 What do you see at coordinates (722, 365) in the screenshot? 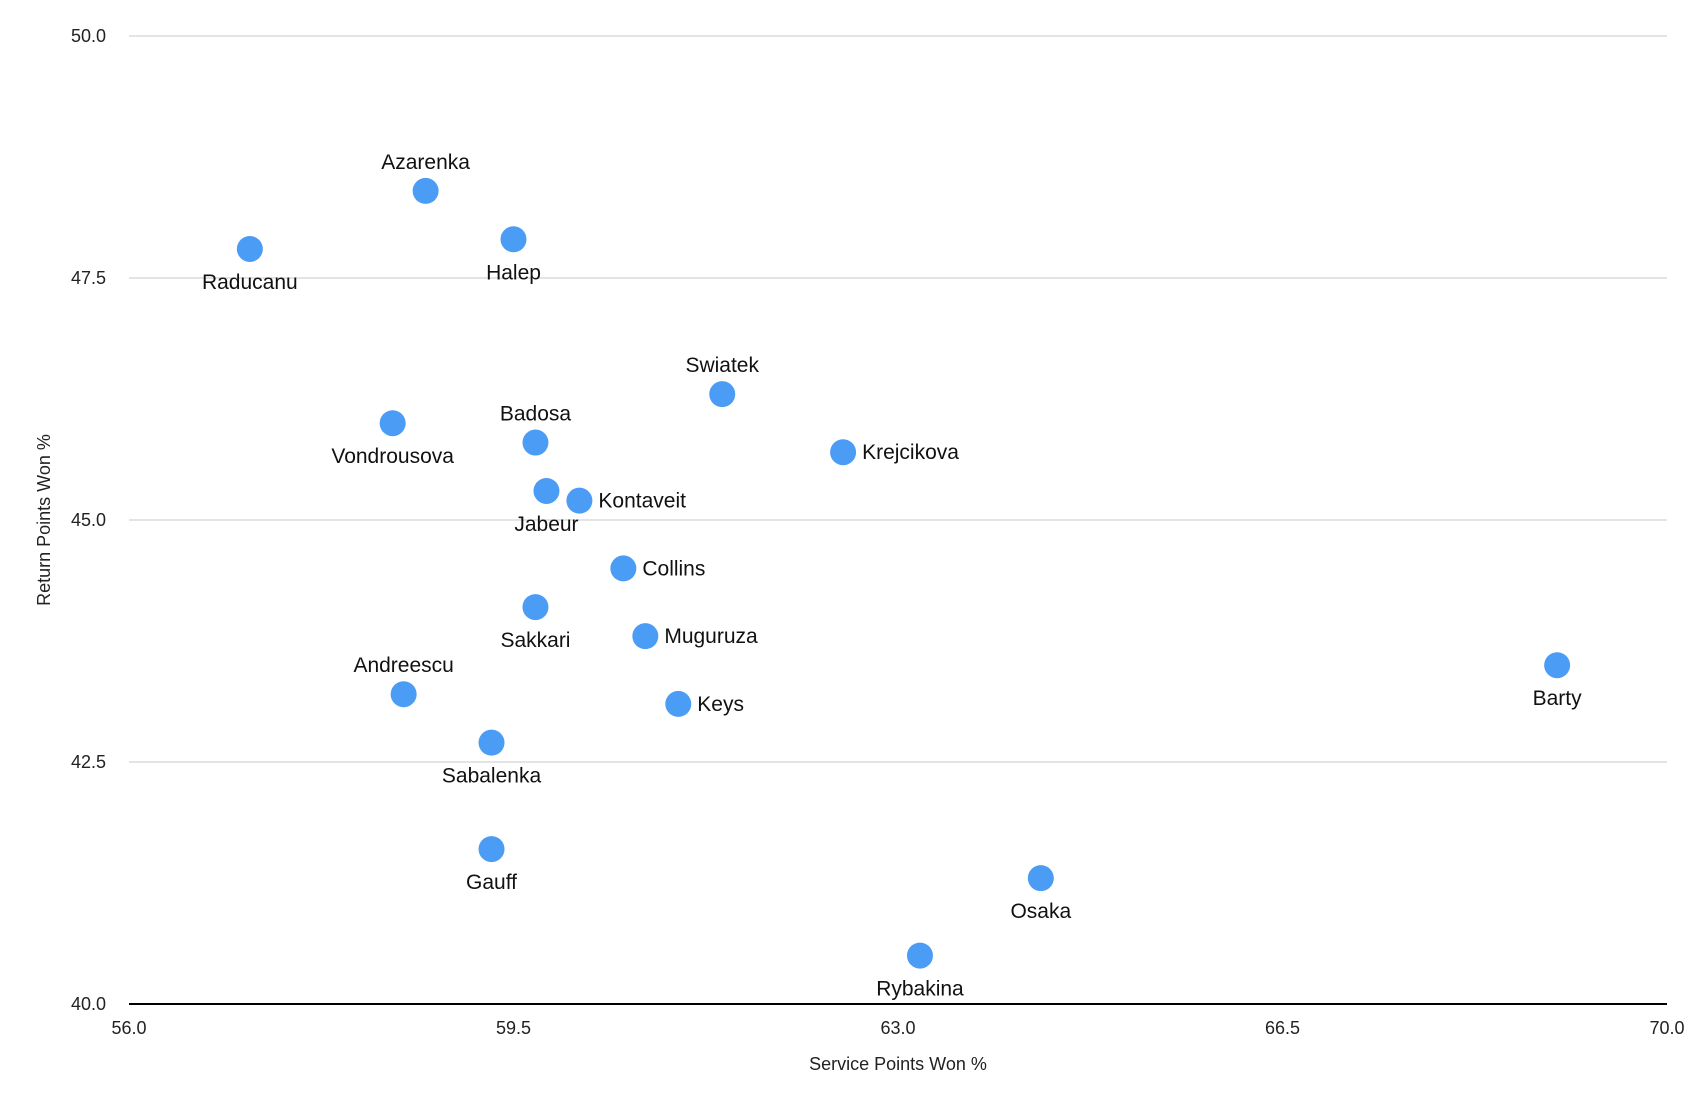
I see `point-label: Swiatek` at bounding box center [722, 365].